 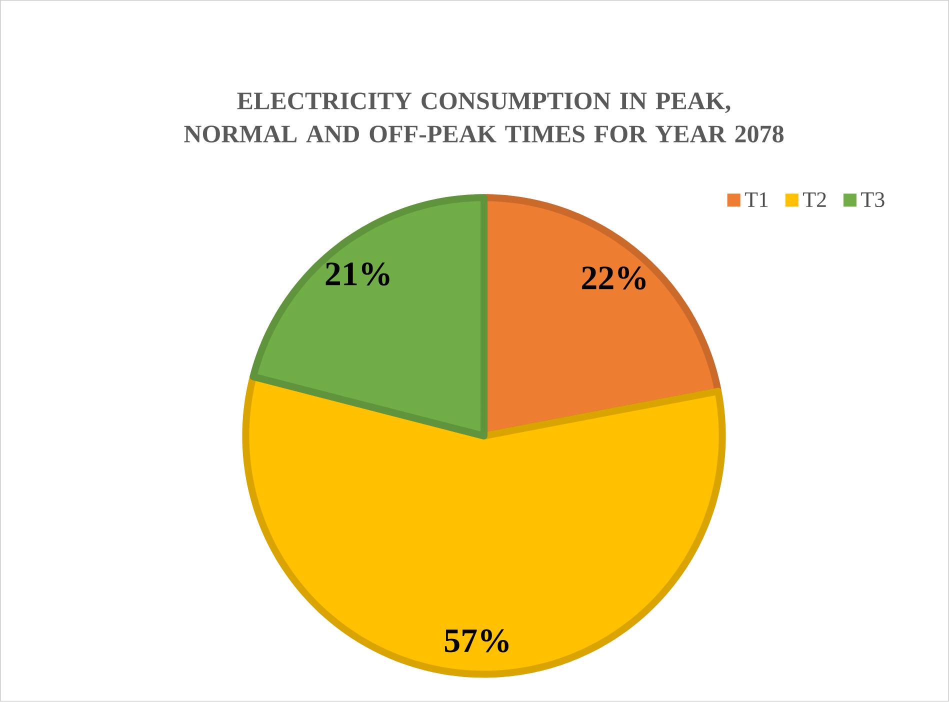 I want to click on legend-label: T2, so click(x=814, y=200).